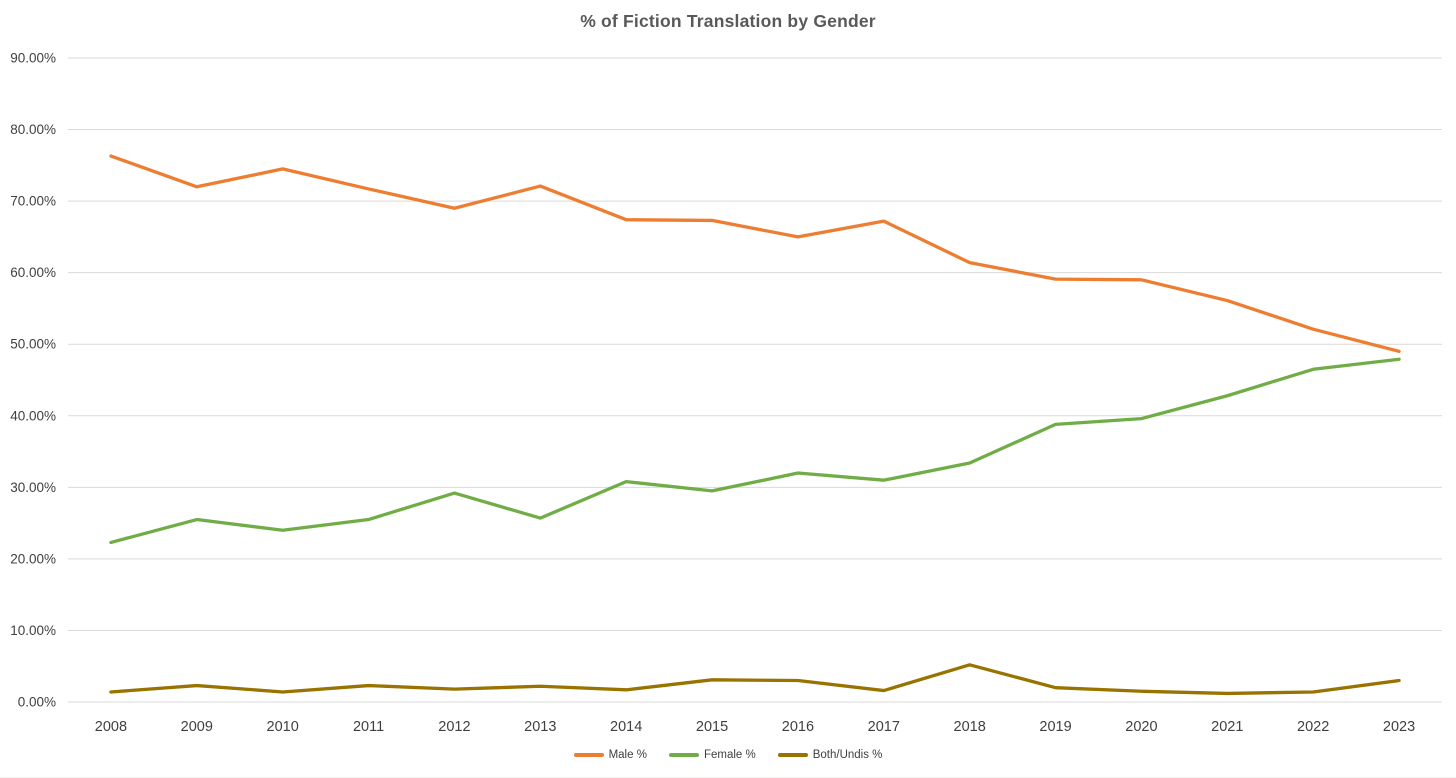  What do you see at coordinates (588, 755) in the screenshot?
I see `male-series-swatch` at bounding box center [588, 755].